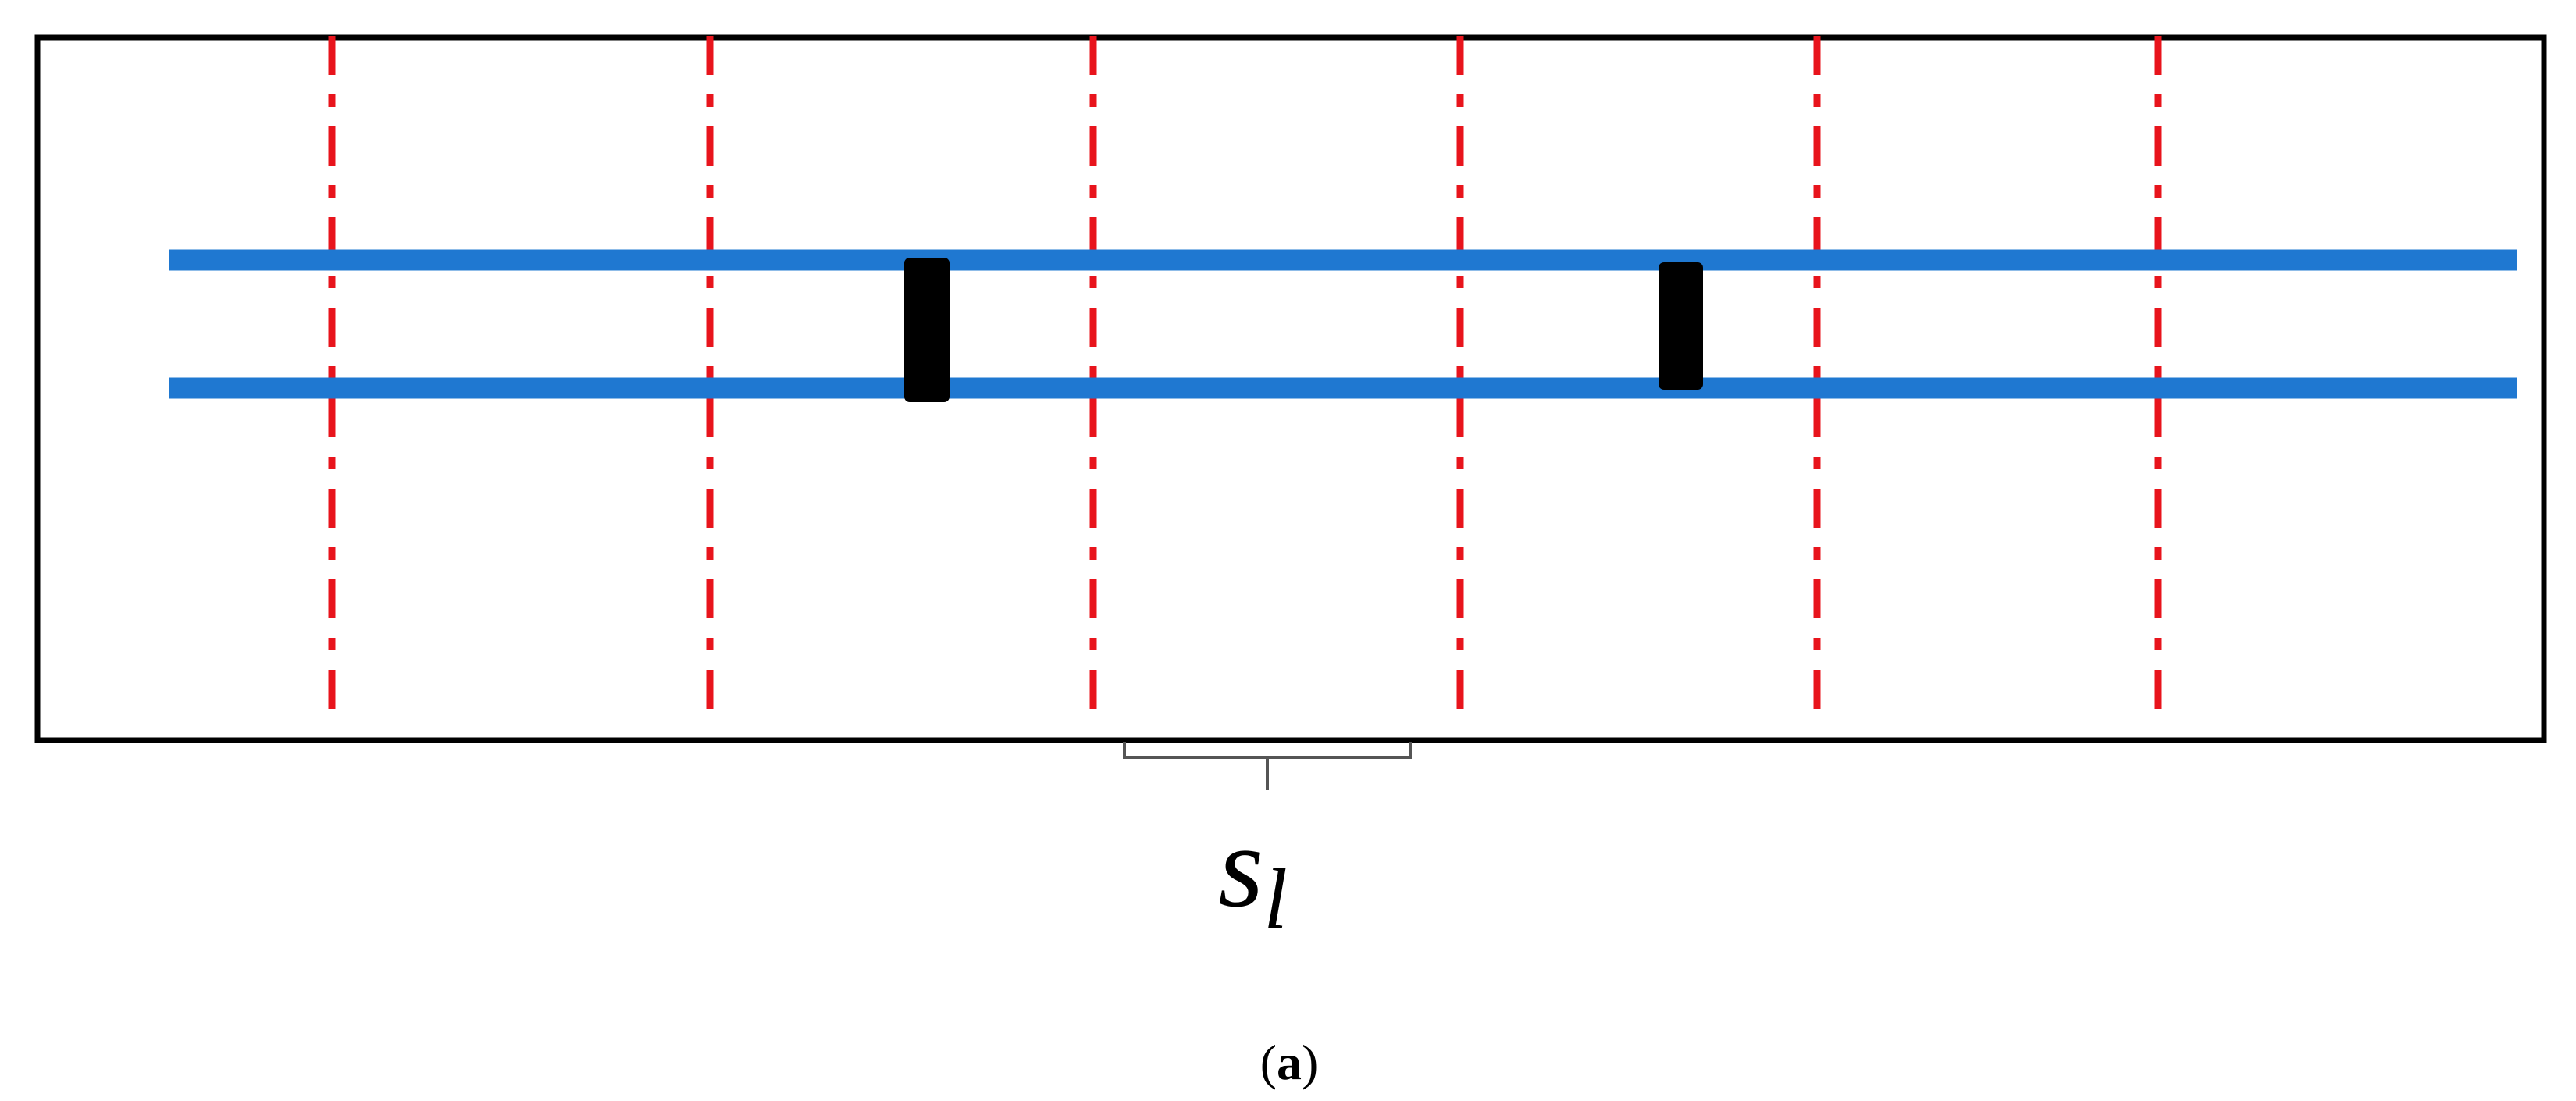 This screenshot has height=1101, width=2576. What do you see at coordinates (1241, 867) in the screenshot?
I see `spacing-label-base: s` at bounding box center [1241, 867].